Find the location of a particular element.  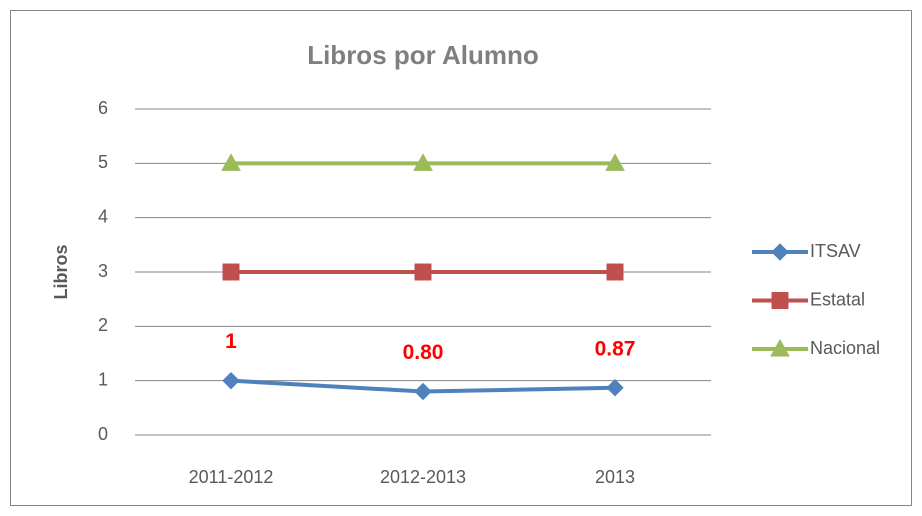

x-tick-label: 2013 is located at coordinates (615, 477).